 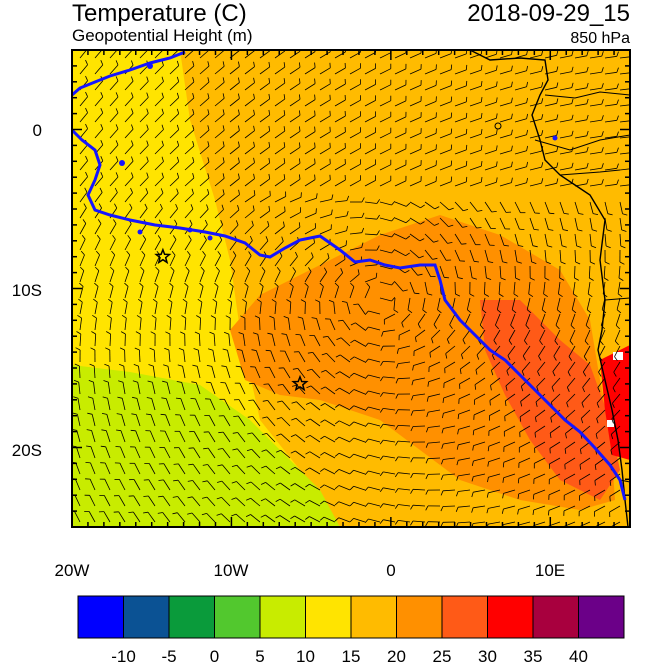 I want to click on colorbar, so click(x=351, y=617).